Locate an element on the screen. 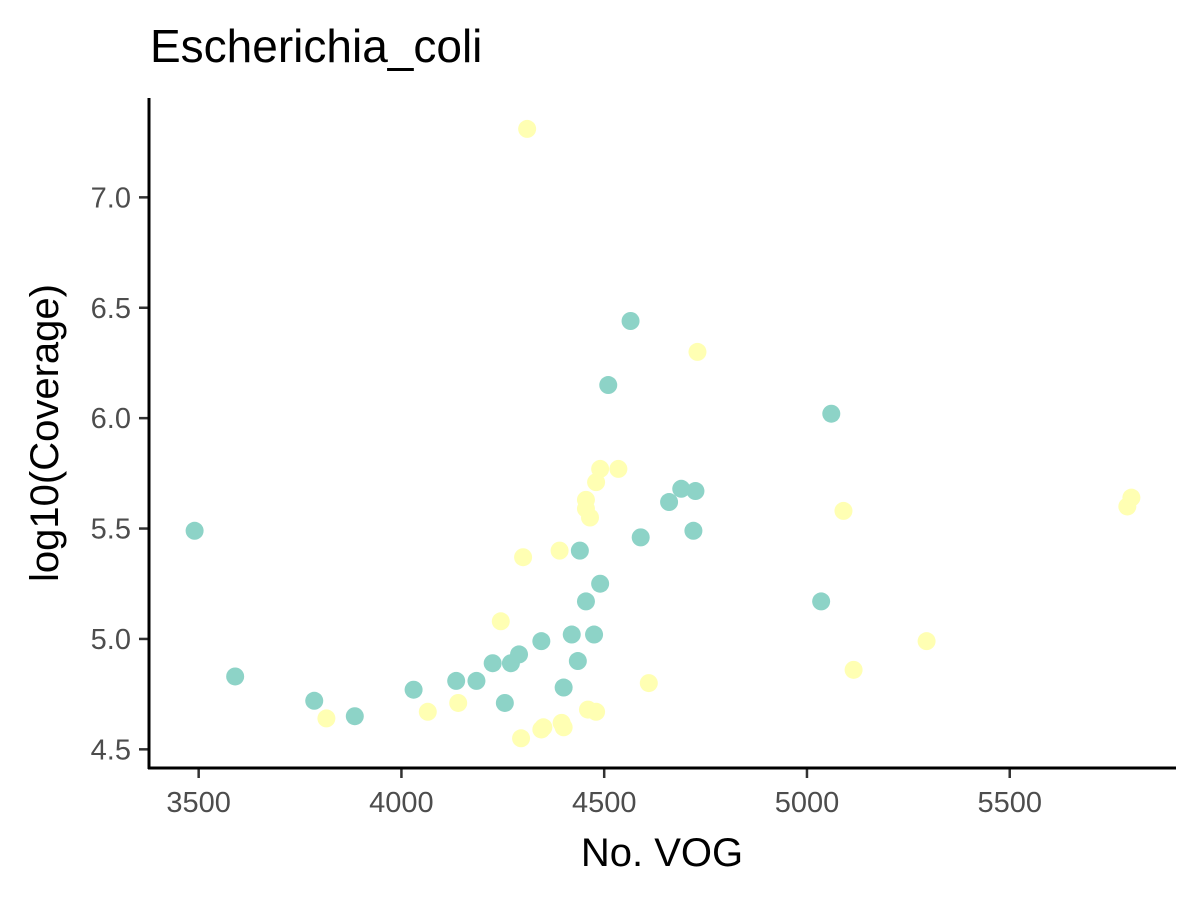 This screenshot has width=1200, height=900. y-tick-label: 6.0 is located at coordinates (111, 419).